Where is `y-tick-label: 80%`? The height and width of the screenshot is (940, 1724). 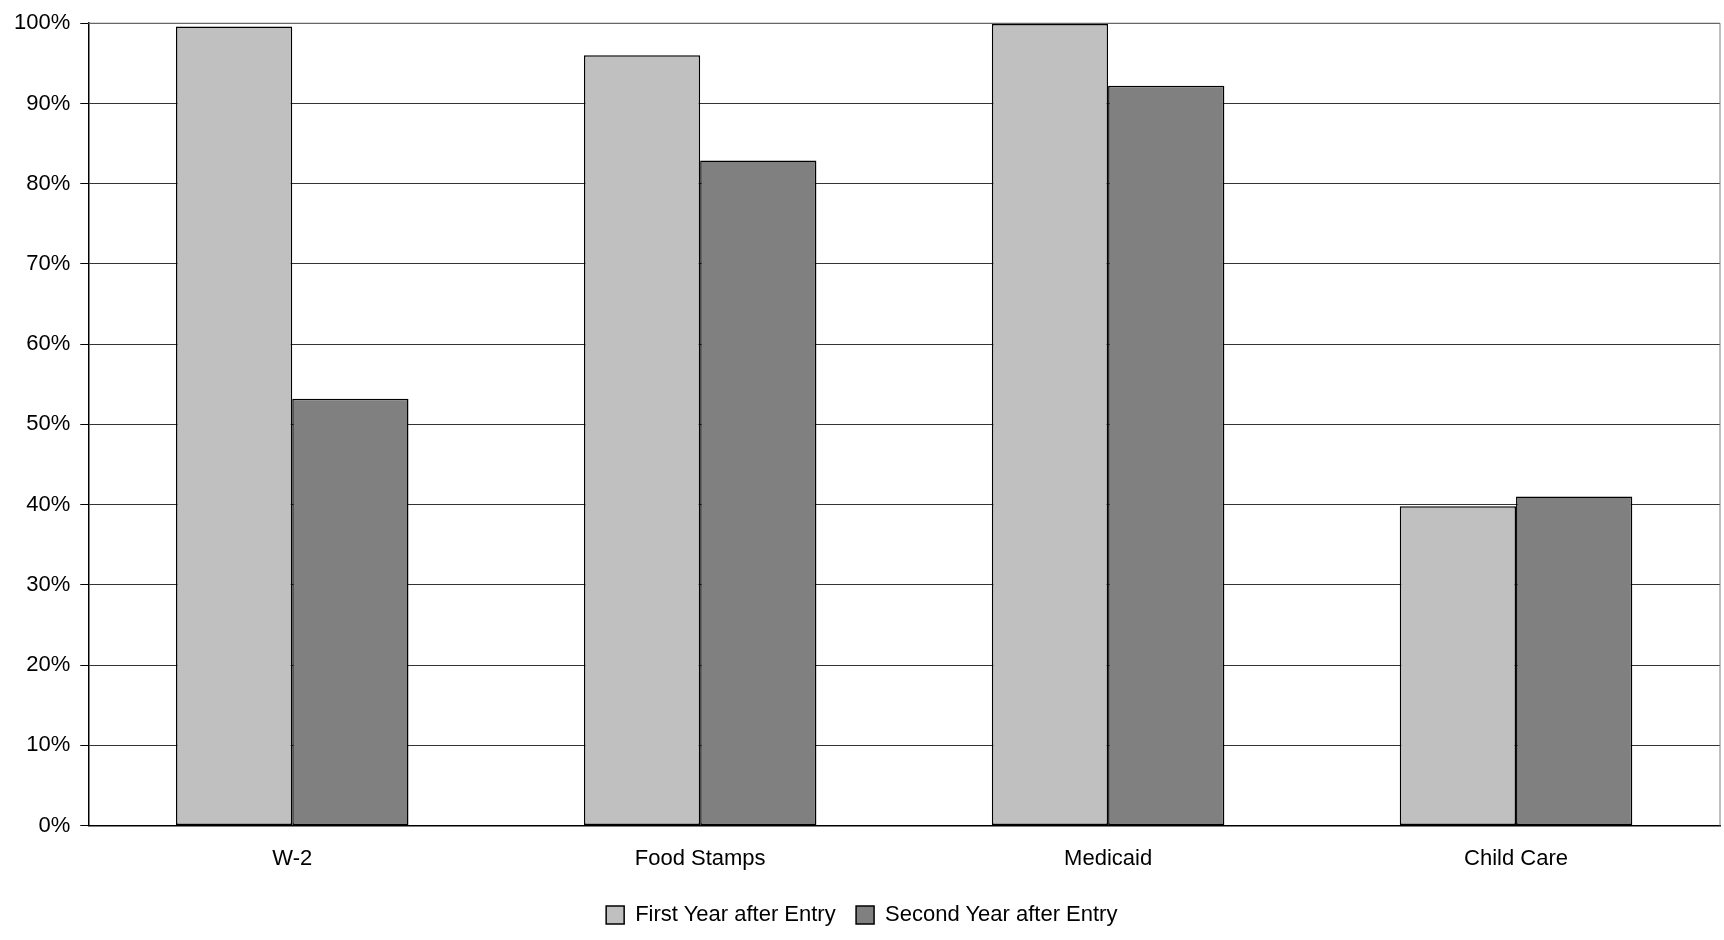
y-tick-label: 80% is located at coordinates (48, 182).